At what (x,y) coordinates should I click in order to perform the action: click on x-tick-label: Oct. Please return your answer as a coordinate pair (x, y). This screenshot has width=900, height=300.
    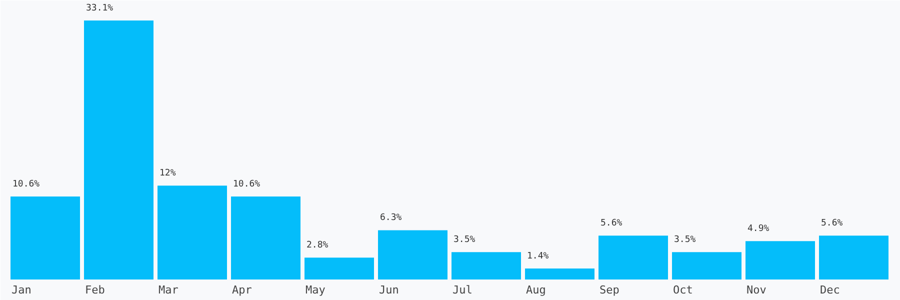
    Looking at the image, I should click on (683, 290).